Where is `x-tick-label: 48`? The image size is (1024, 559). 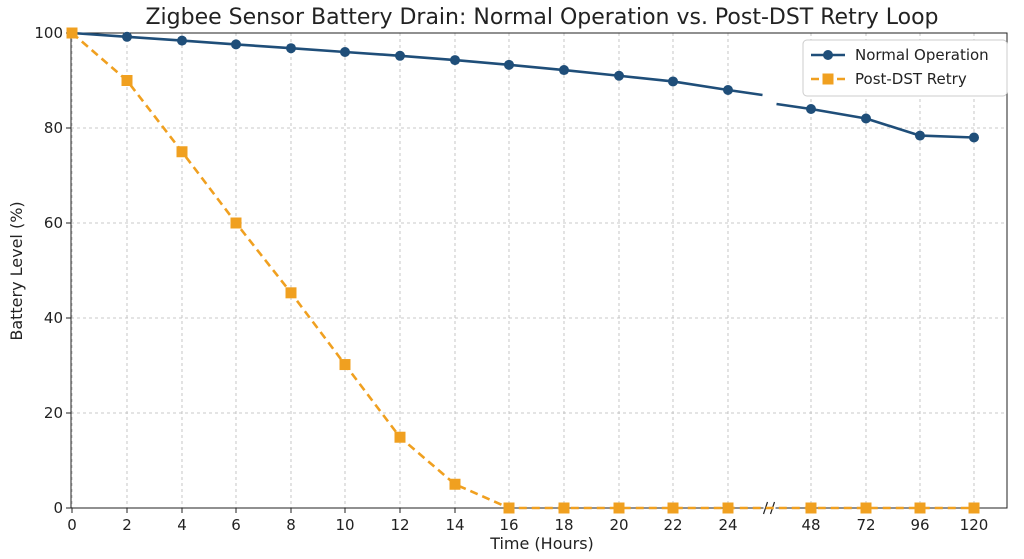
x-tick-label: 48 is located at coordinates (810, 525).